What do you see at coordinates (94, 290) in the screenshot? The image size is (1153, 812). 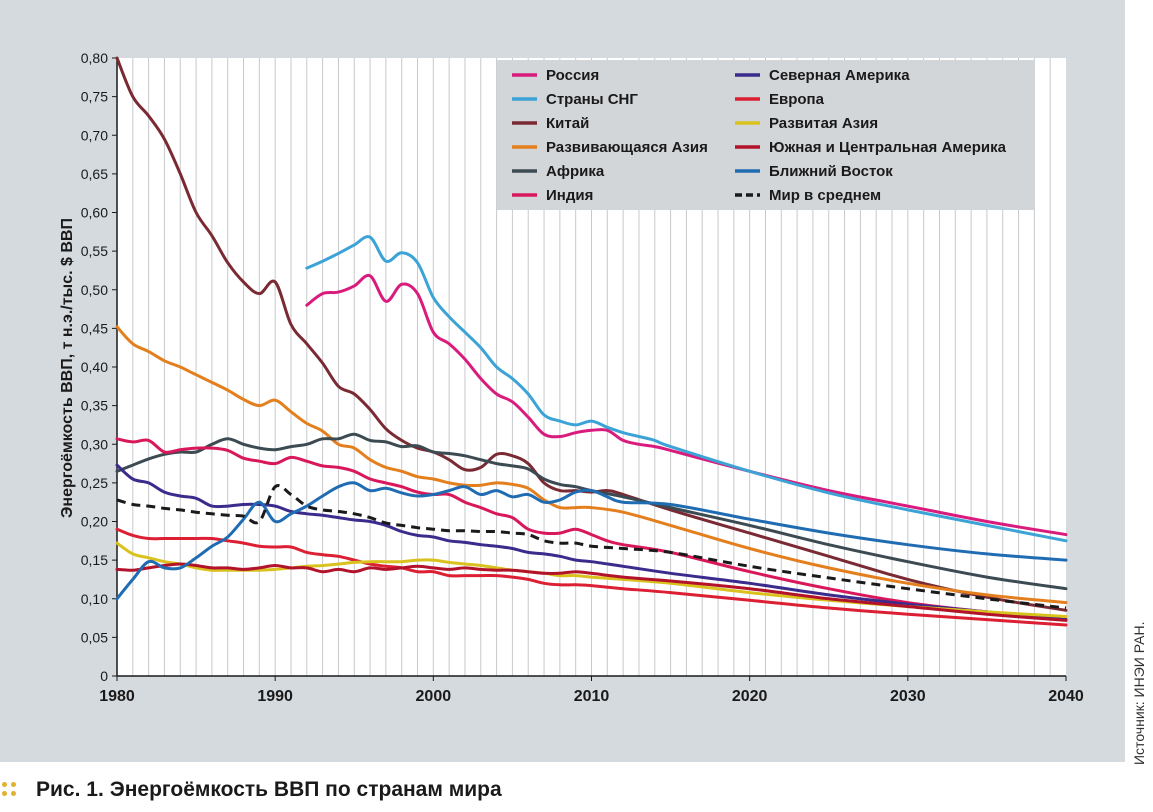 I see `y-tick-label: 0,50` at bounding box center [94, 290].